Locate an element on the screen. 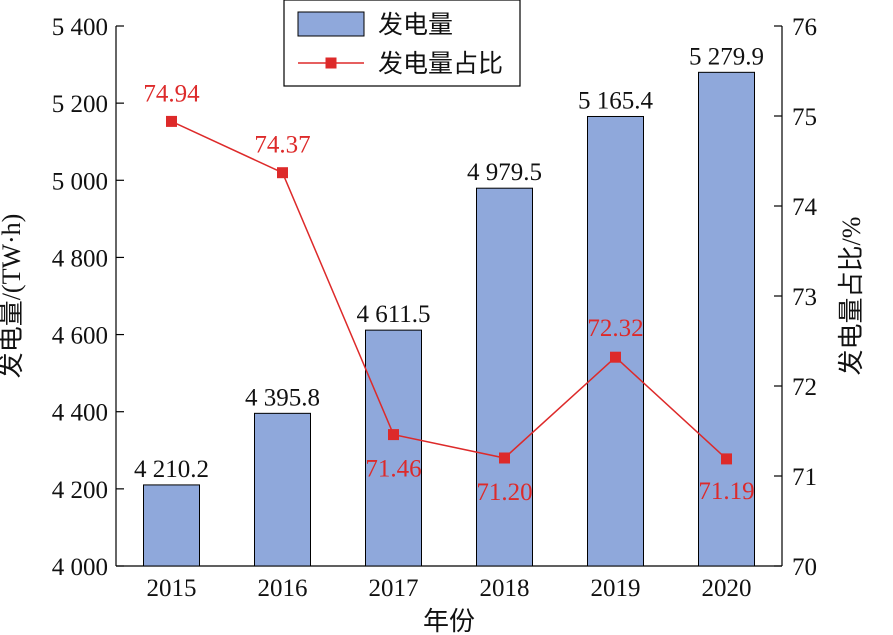 This screenshot has height=635, width=893. bar-label-2017: 4 611.5 is located at coordinates (393, 314).